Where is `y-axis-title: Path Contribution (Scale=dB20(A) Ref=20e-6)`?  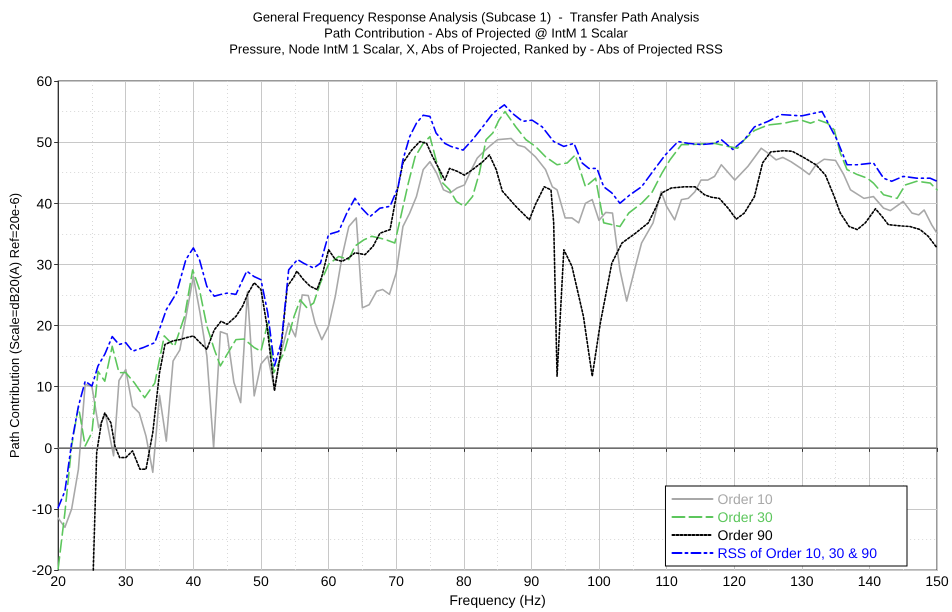 y-axis-title: Path Contribution (Scale=dB20(A) Ref=20e-6) is located at coordinates (14, 325).